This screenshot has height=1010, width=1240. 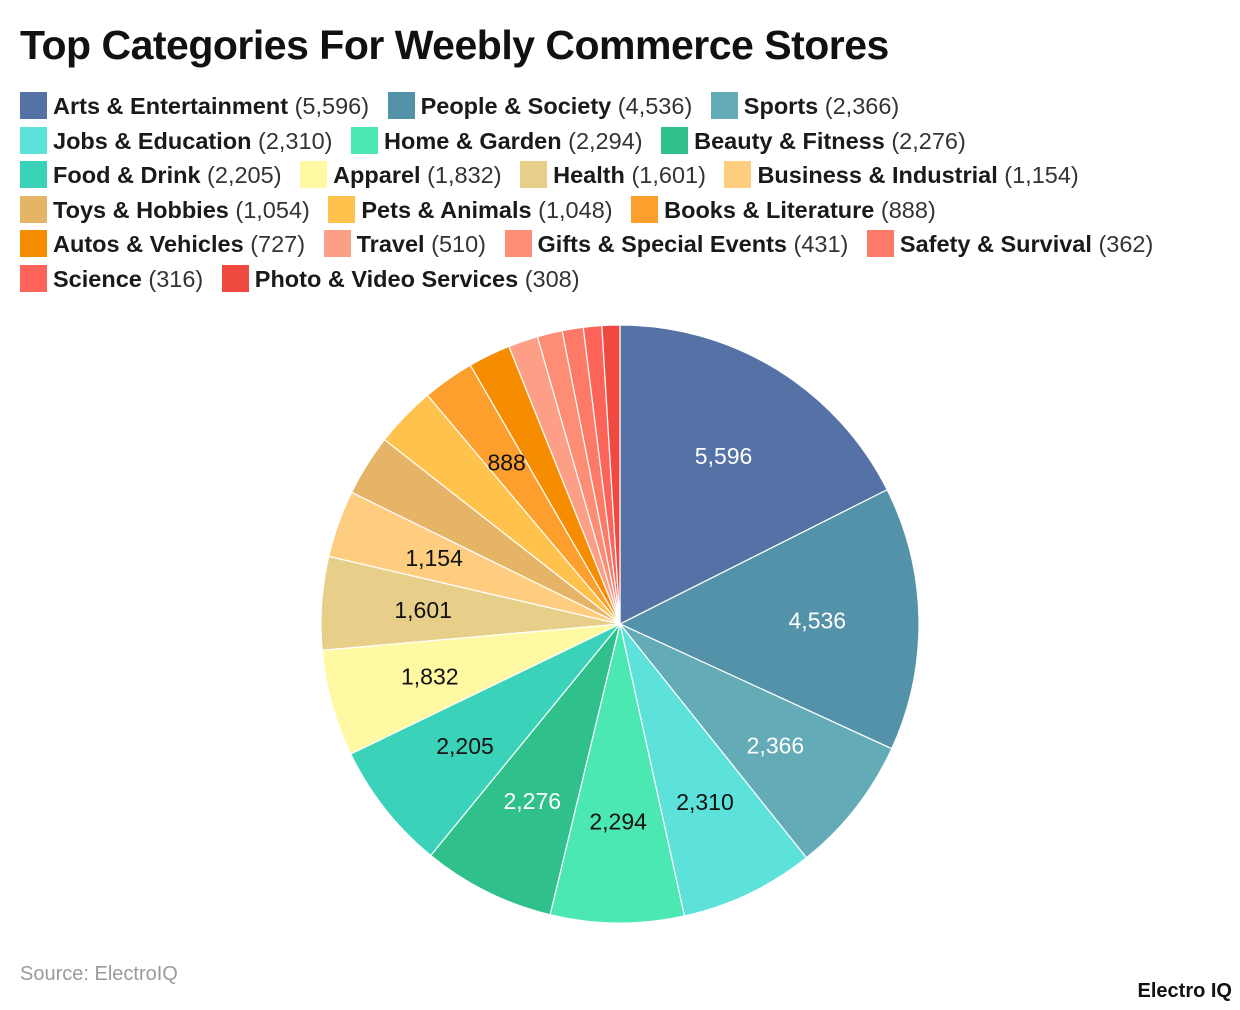 I want to click on legend-label: Toys & Hobbies, so click(x=141, y=209).